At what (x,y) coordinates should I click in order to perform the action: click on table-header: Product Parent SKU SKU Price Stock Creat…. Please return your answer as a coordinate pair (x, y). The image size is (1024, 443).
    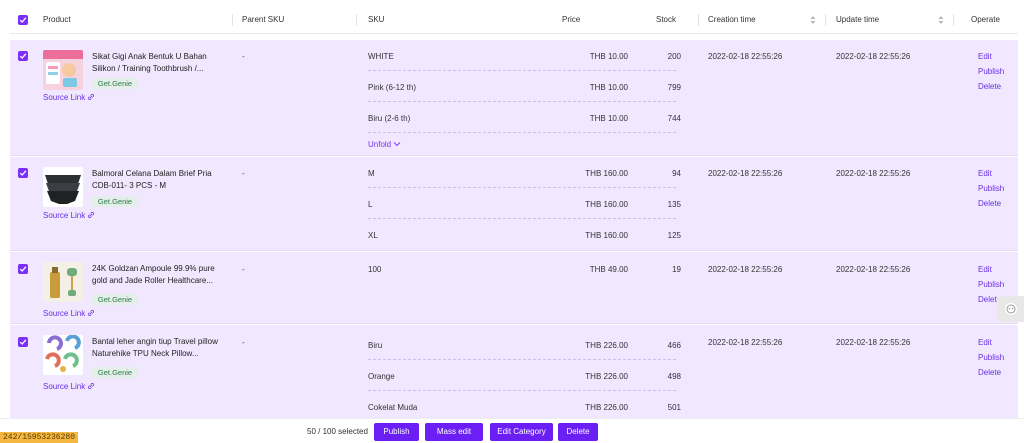
    Looking at the image, I should click on (514, 20).